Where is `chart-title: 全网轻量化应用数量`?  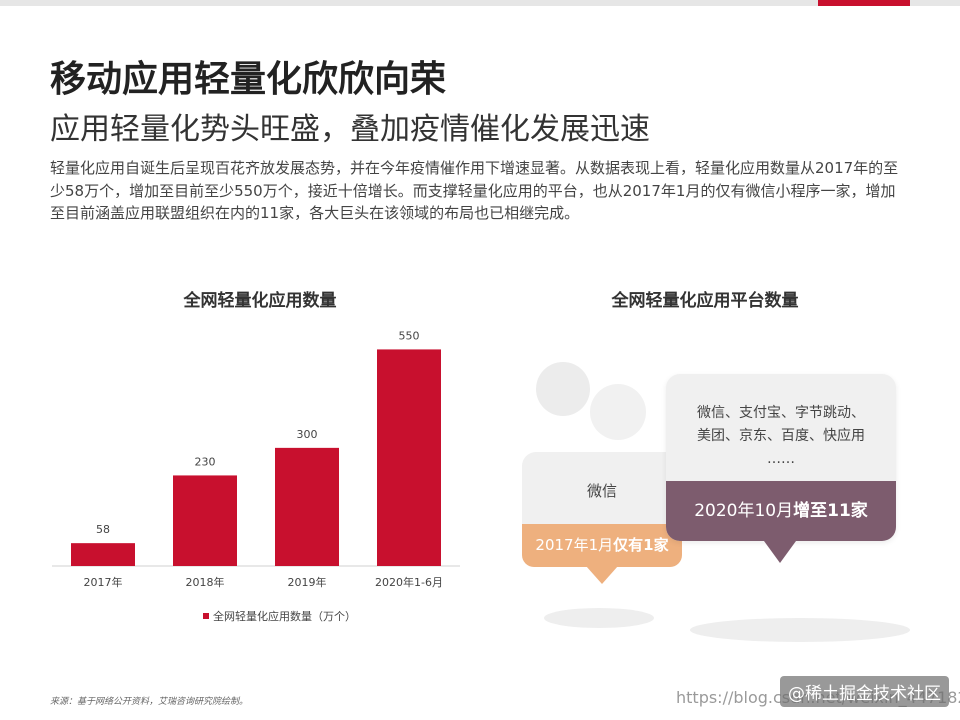 chart-title: 全网轻量化应用数量 is located at coordinates (260, 301).